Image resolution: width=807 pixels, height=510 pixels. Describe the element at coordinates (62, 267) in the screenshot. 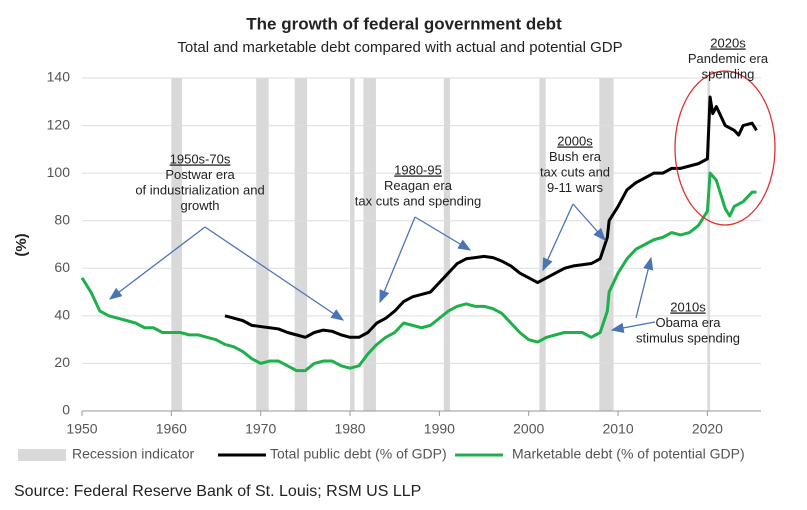

I see `y-tick-label: 60` at that location.